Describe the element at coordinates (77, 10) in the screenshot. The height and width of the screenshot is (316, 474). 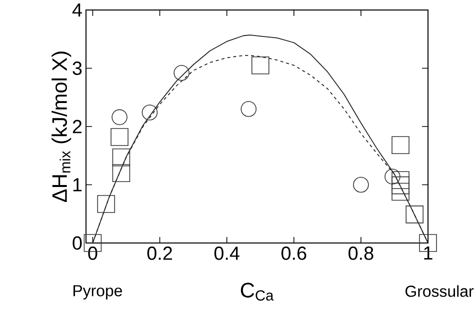
I see `y-tick-label: 4` at that location.